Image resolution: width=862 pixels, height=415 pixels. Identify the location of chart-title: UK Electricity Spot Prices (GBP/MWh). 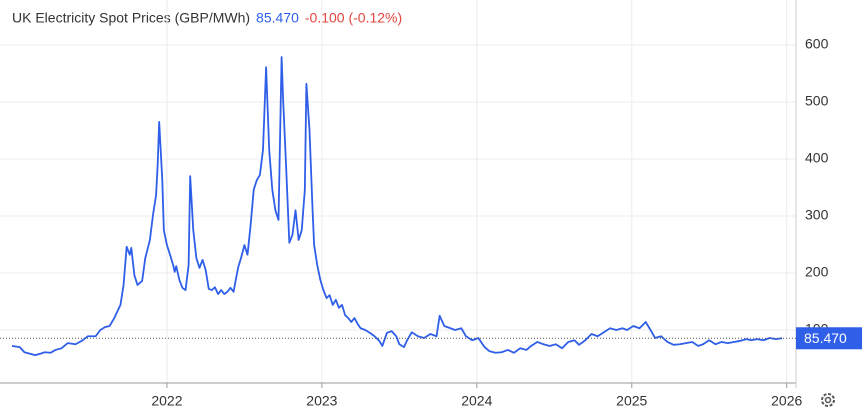
(131, 18).